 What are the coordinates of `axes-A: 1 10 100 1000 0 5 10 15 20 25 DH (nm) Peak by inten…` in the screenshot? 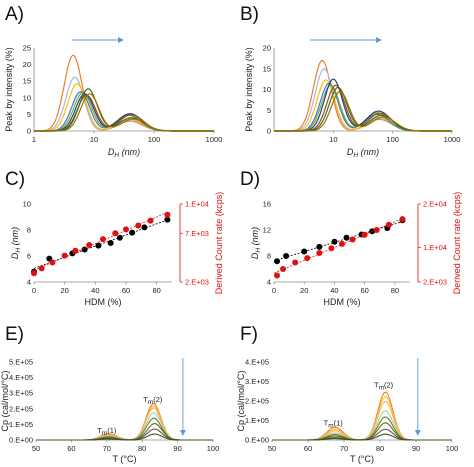 It's located at (113, 98).